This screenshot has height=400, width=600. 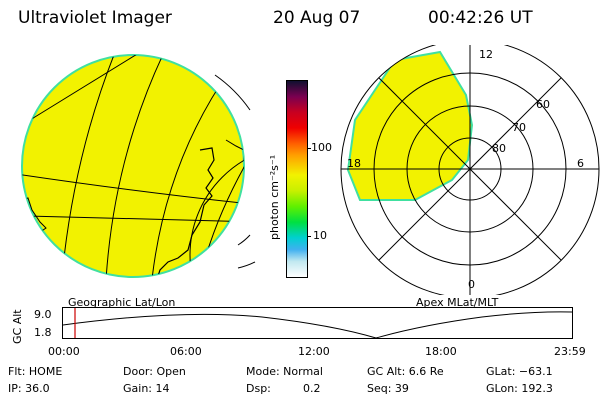 I want to click on altitude-plot, so click(x=317, y=323).